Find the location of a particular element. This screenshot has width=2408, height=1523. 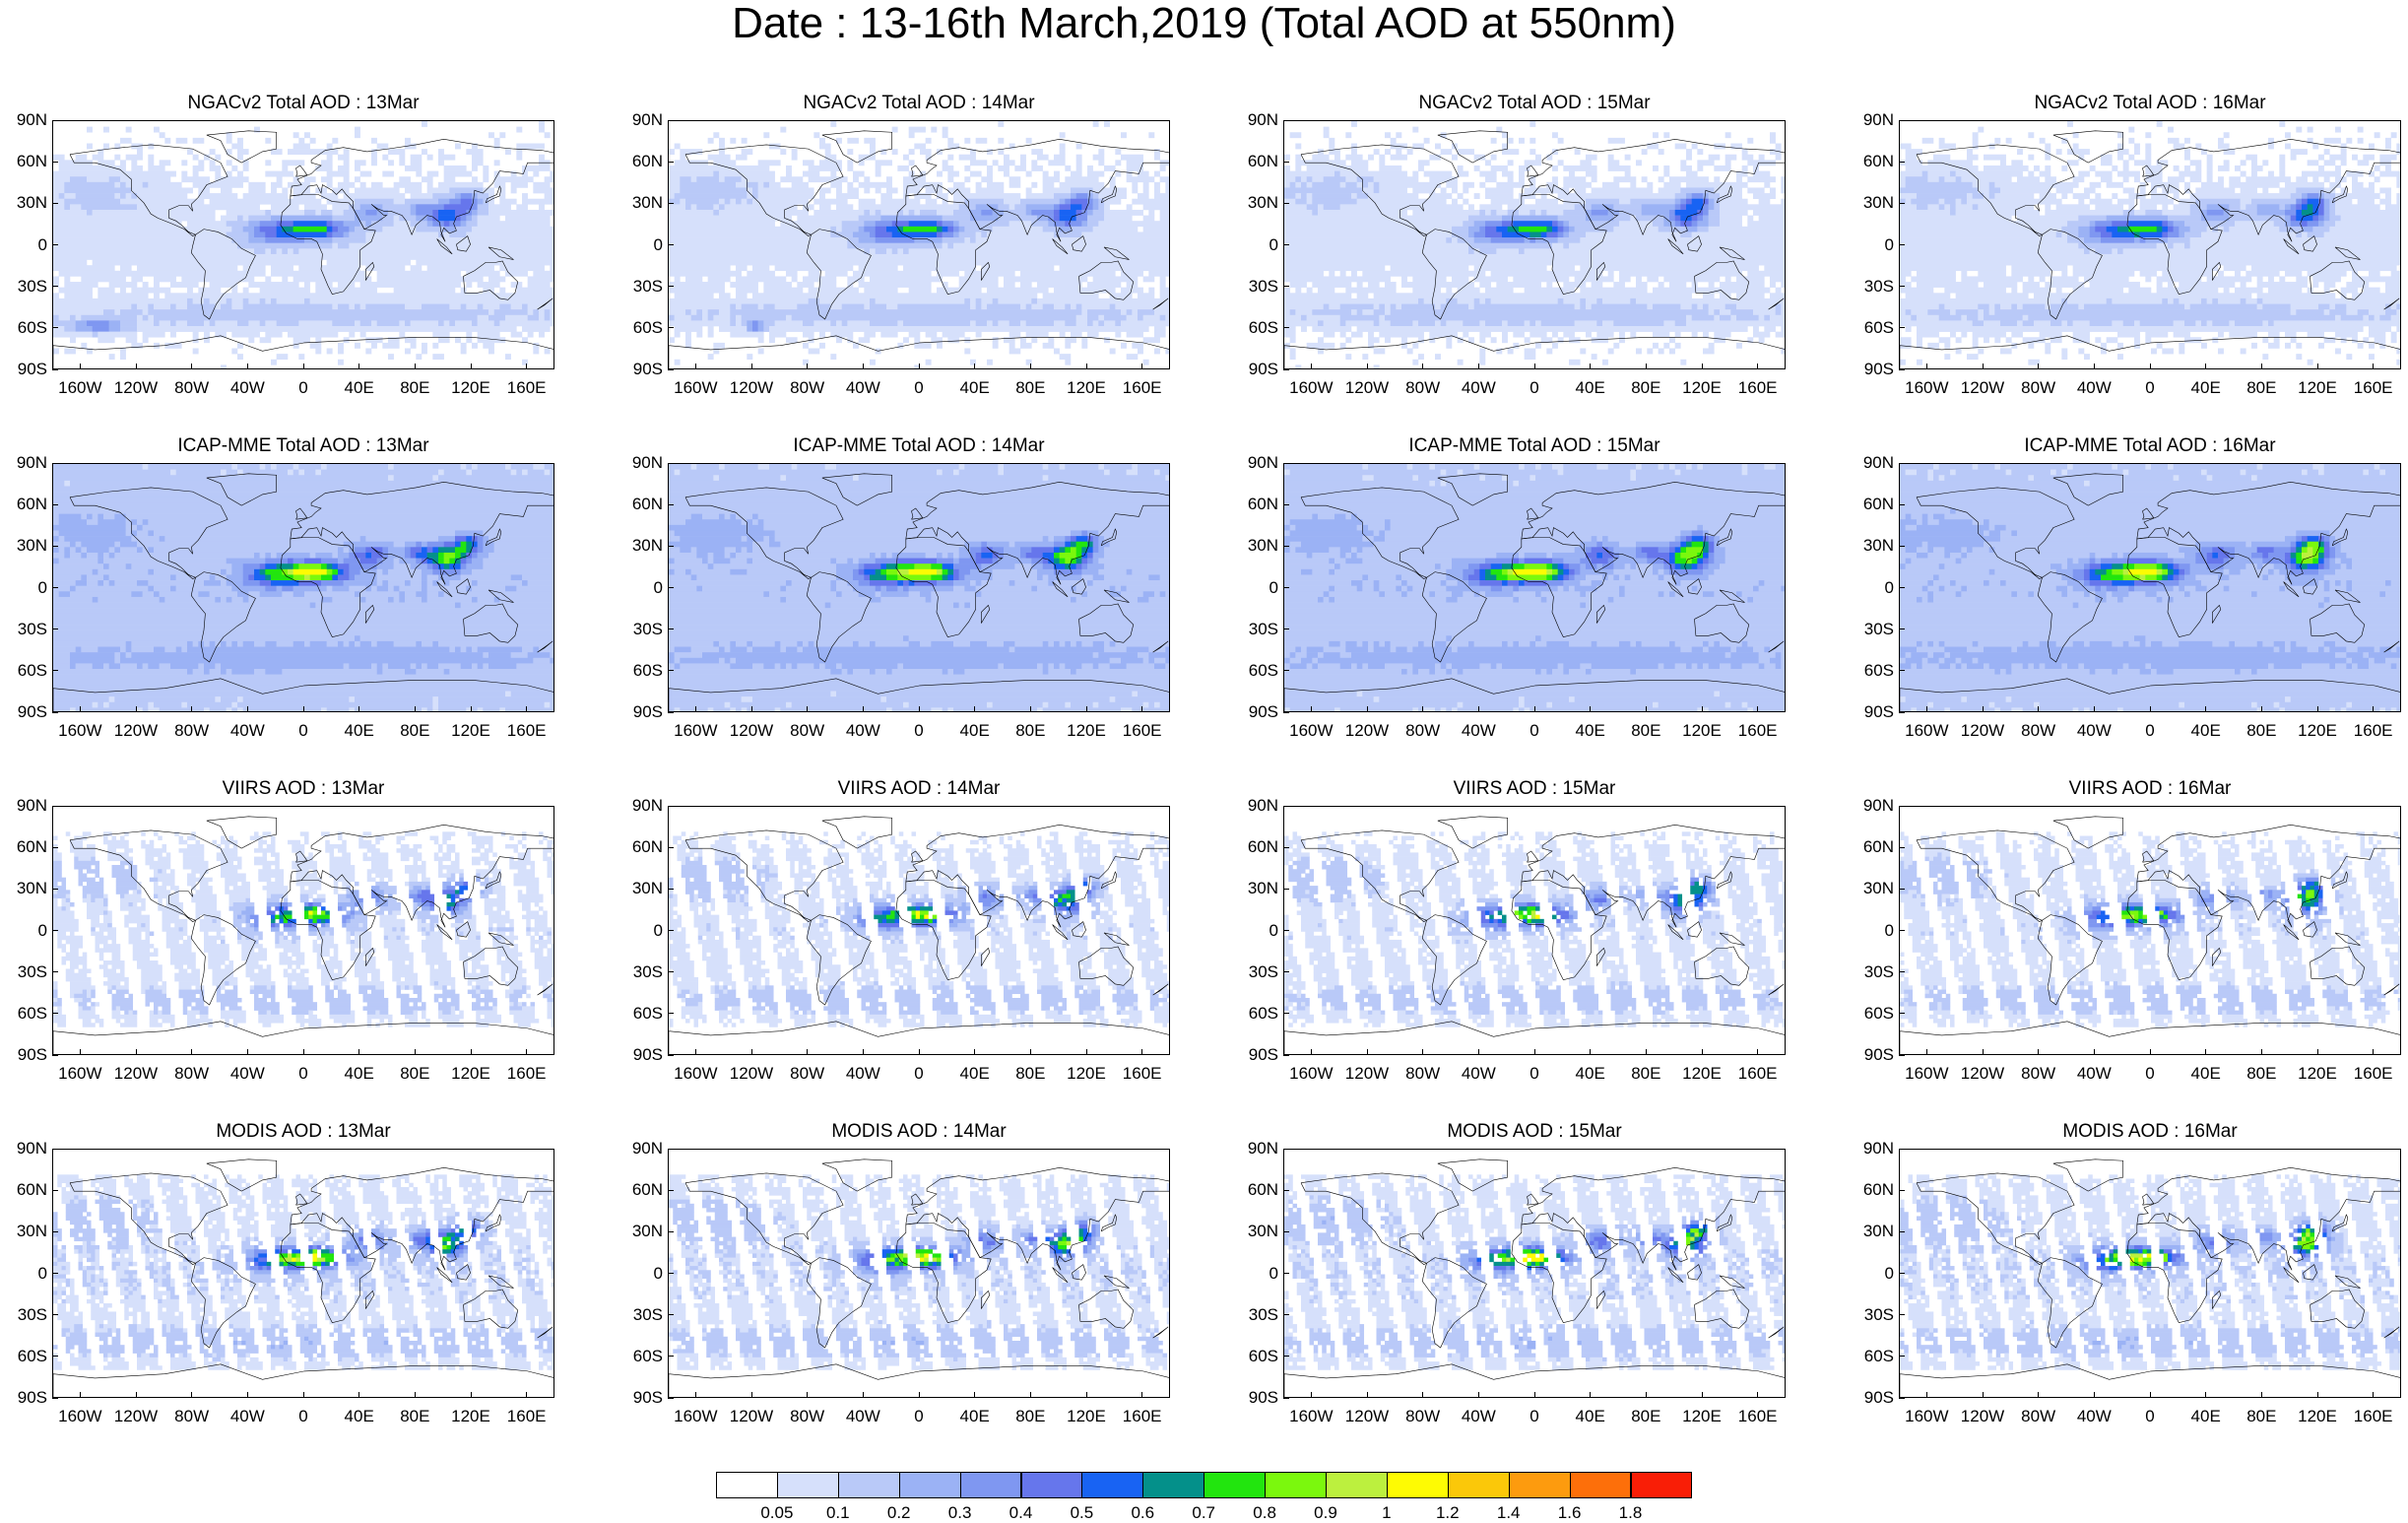

aod-field-layer is located at coordinates (303, 929).